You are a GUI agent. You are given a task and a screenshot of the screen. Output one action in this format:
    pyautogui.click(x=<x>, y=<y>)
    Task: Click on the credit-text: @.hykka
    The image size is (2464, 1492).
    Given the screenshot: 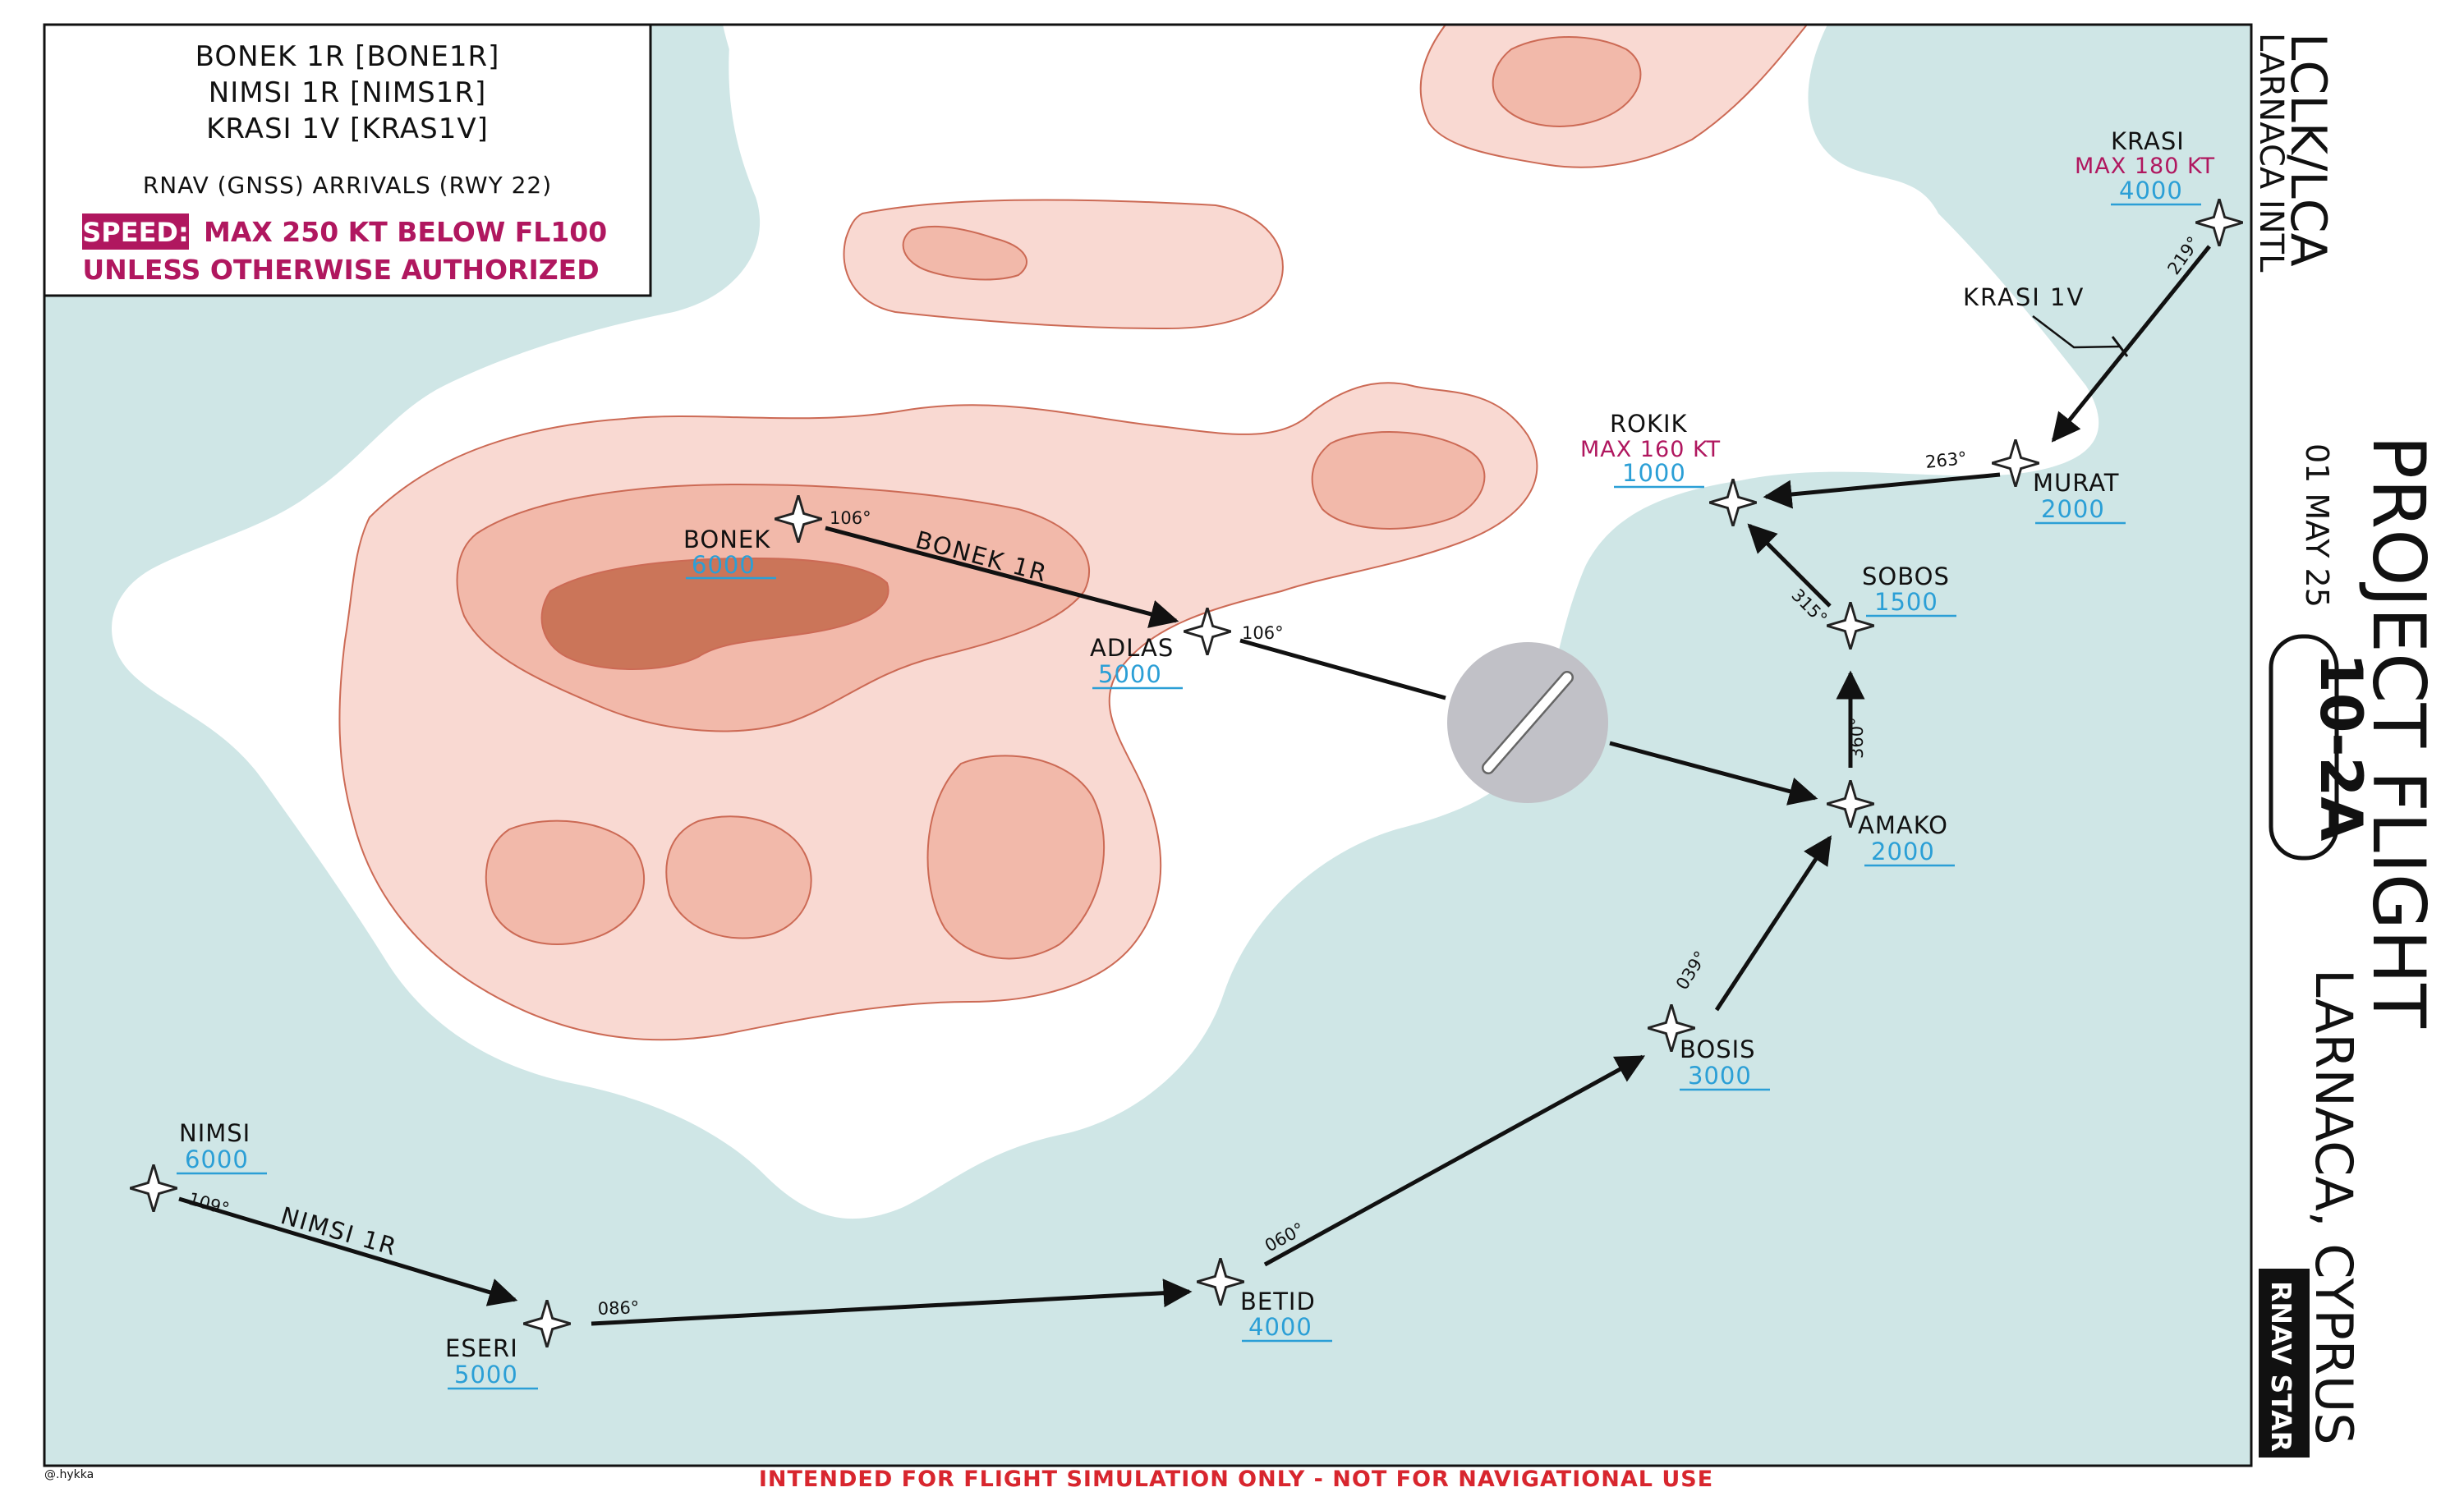 What is the action you would take?
    pyautogui.click(x=69, y=1474)
    